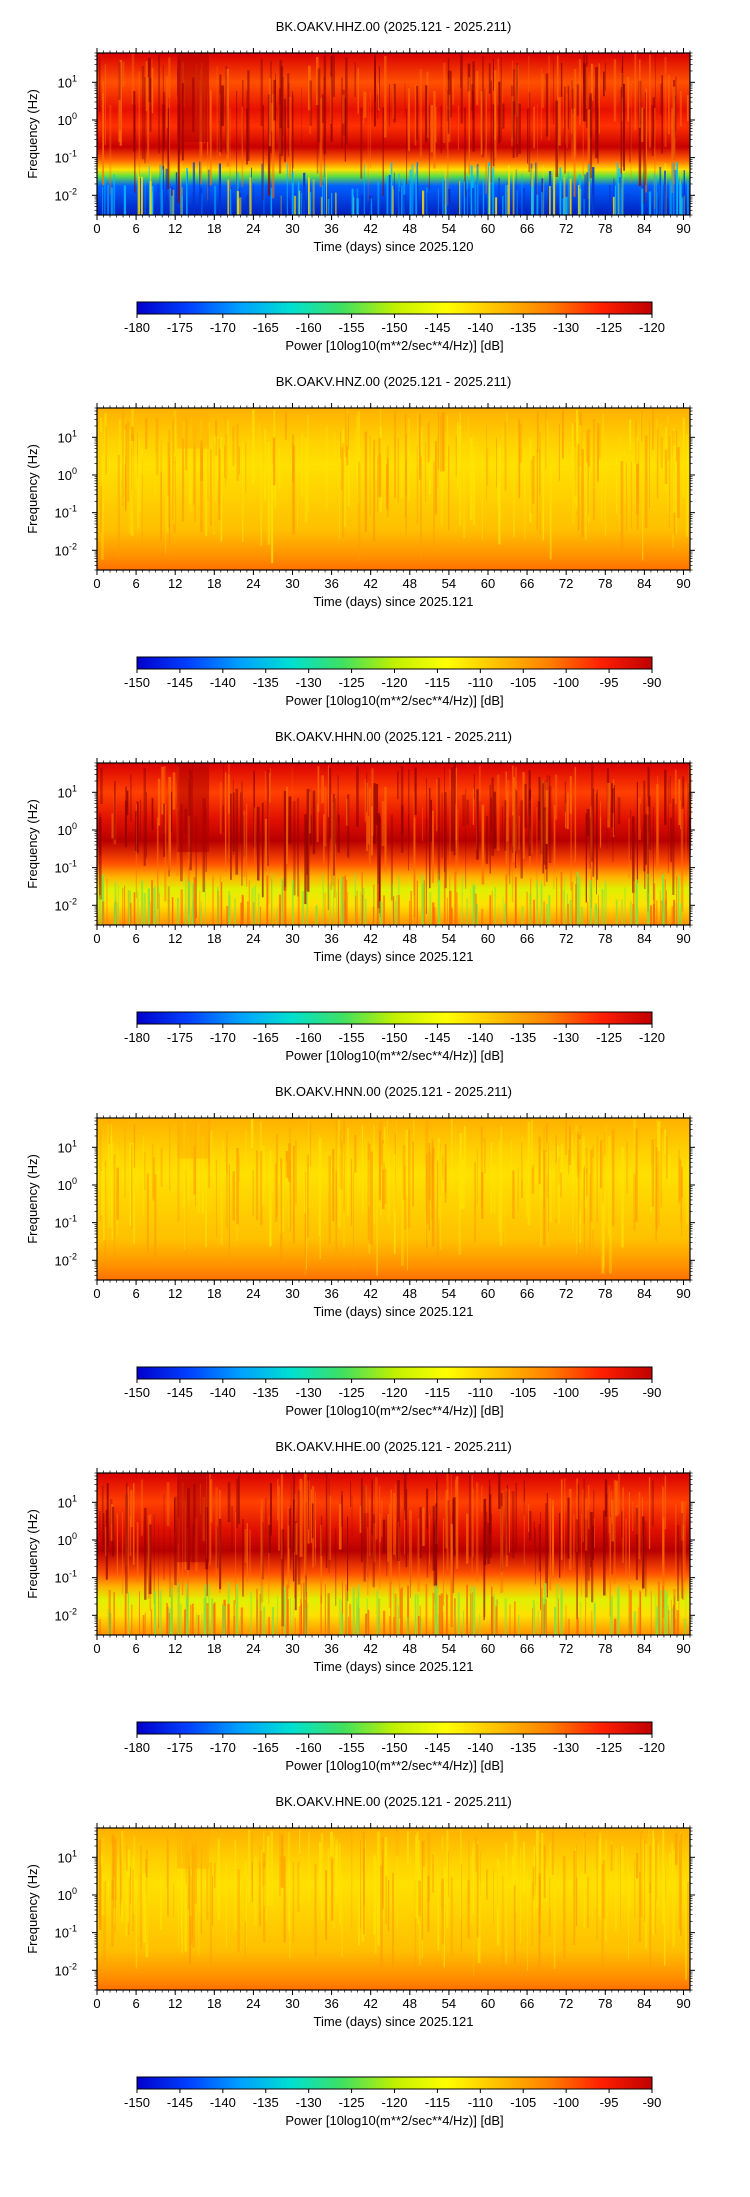  I want to click on x-tick-label: 66, so click(527, 1648).